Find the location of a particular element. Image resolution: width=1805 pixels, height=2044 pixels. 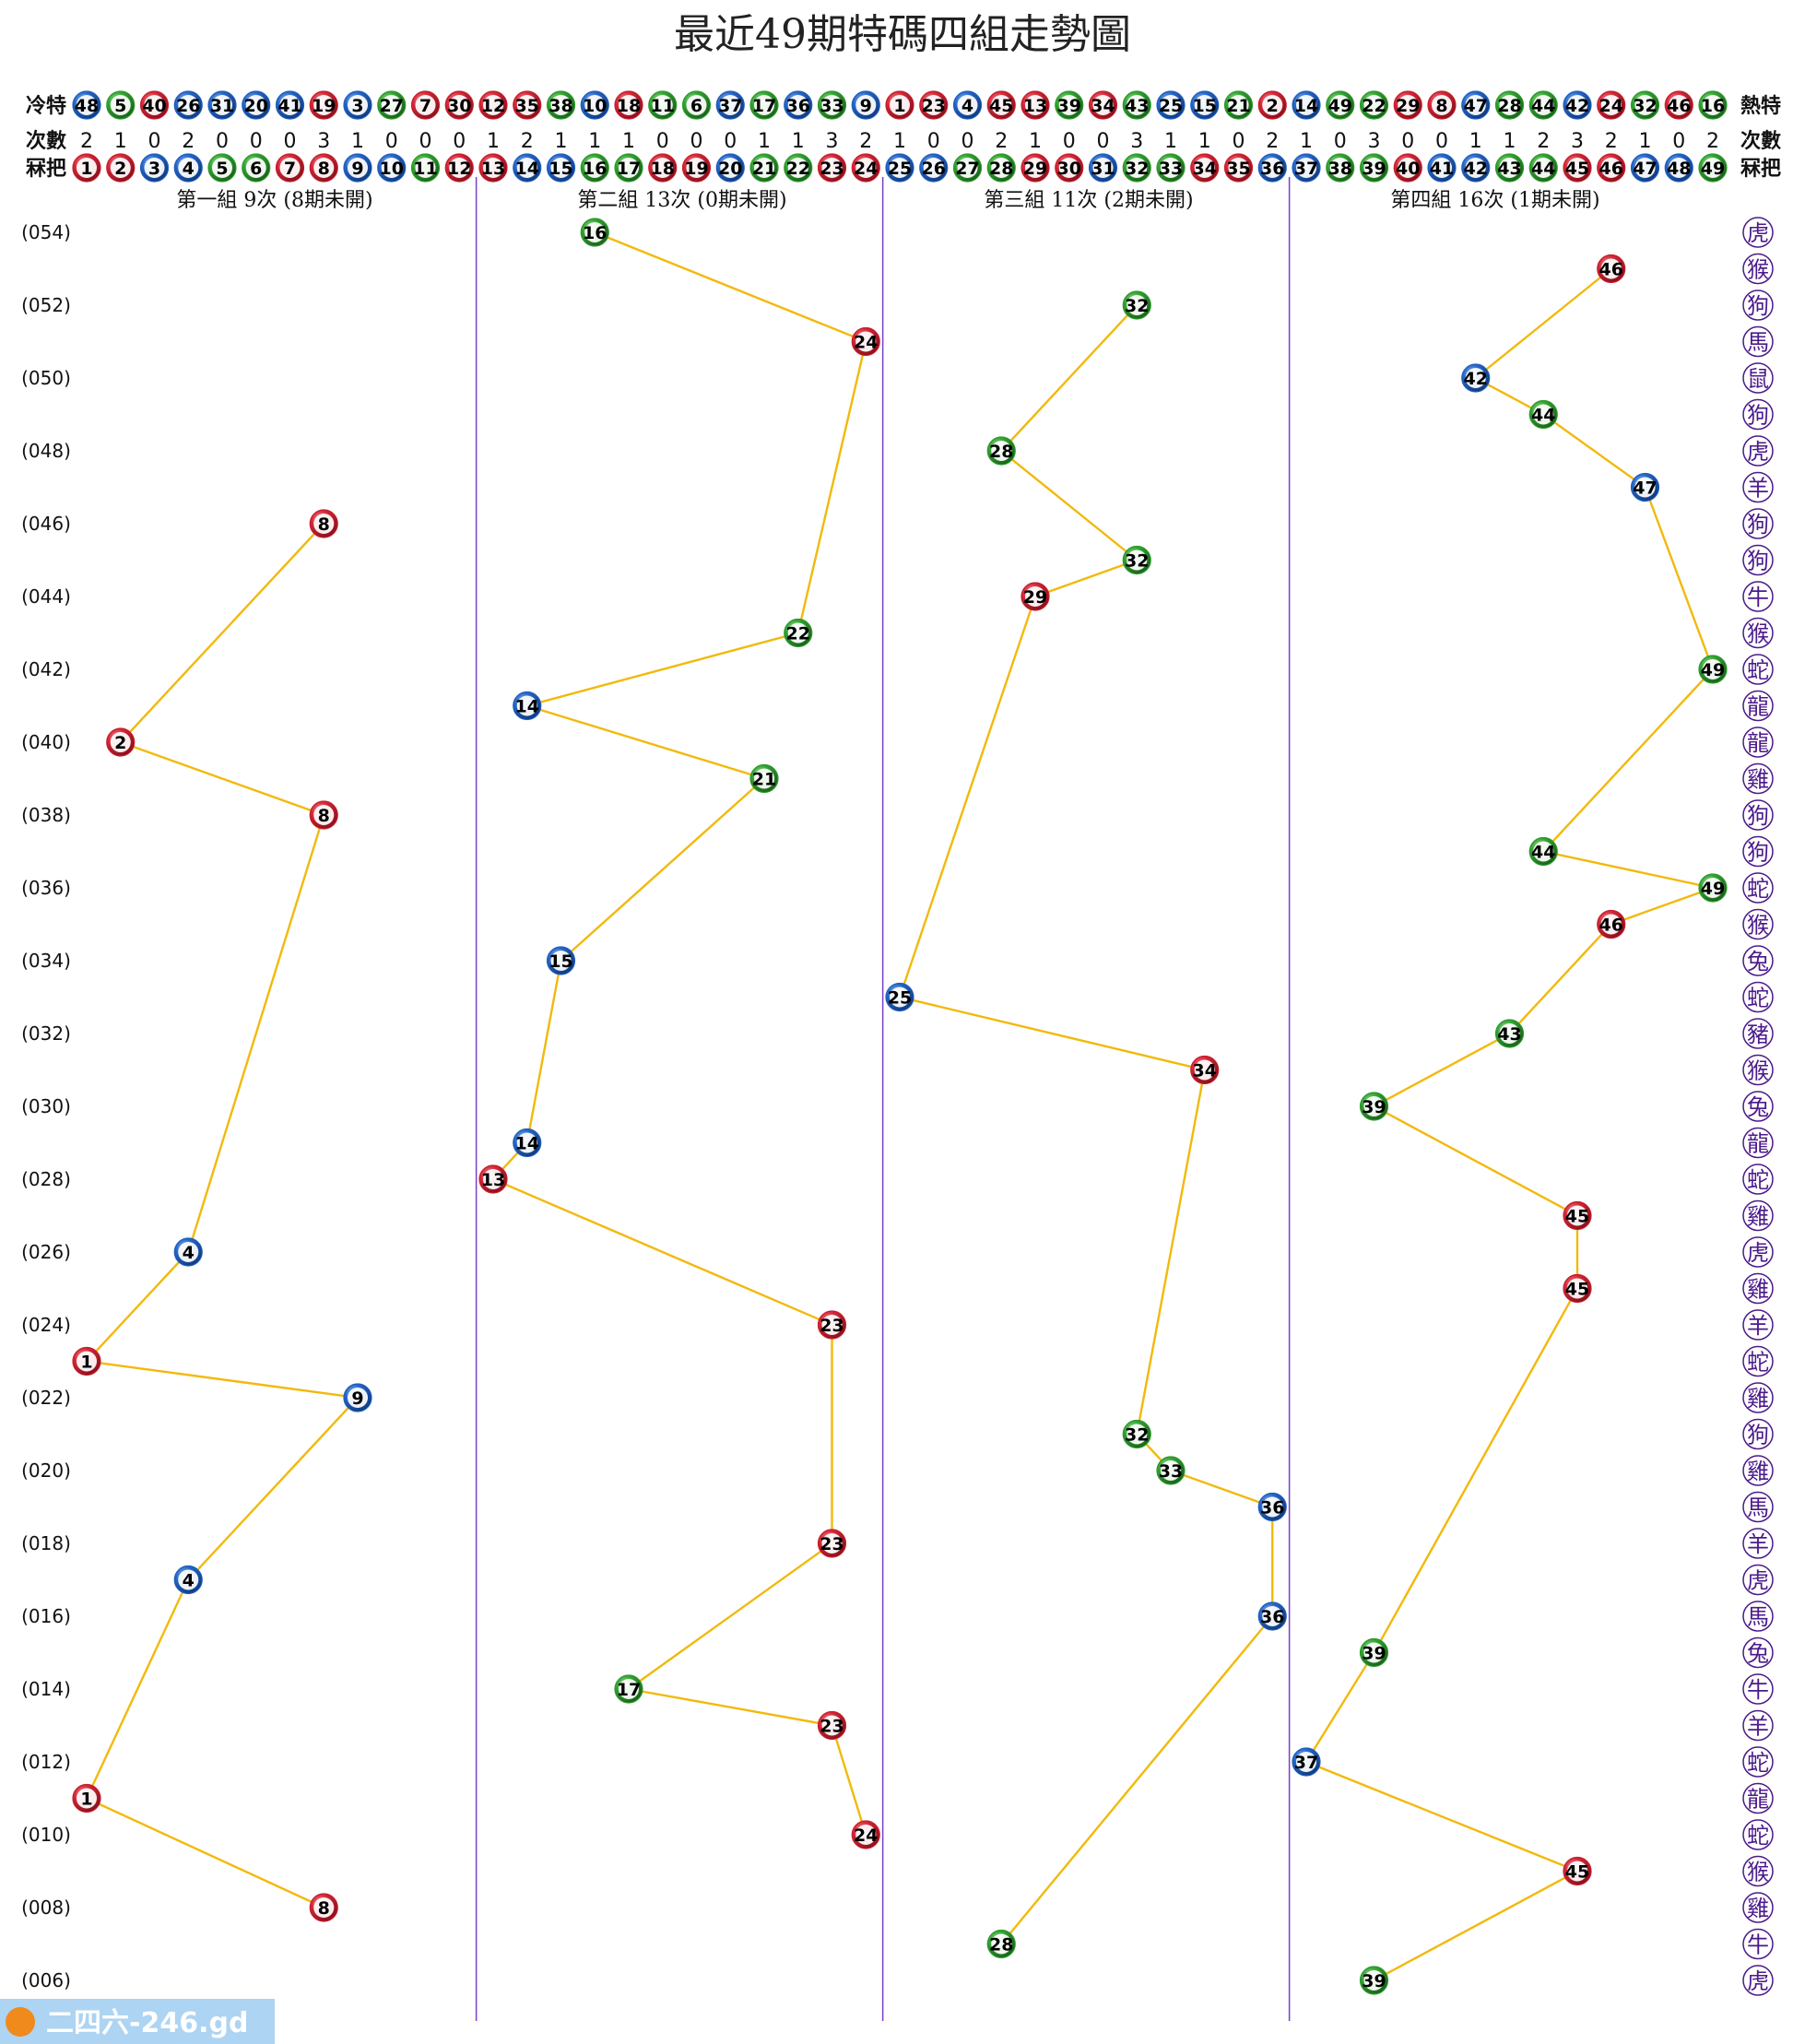

cold-ball-42: 42 is located at coordinates (1577, 105).